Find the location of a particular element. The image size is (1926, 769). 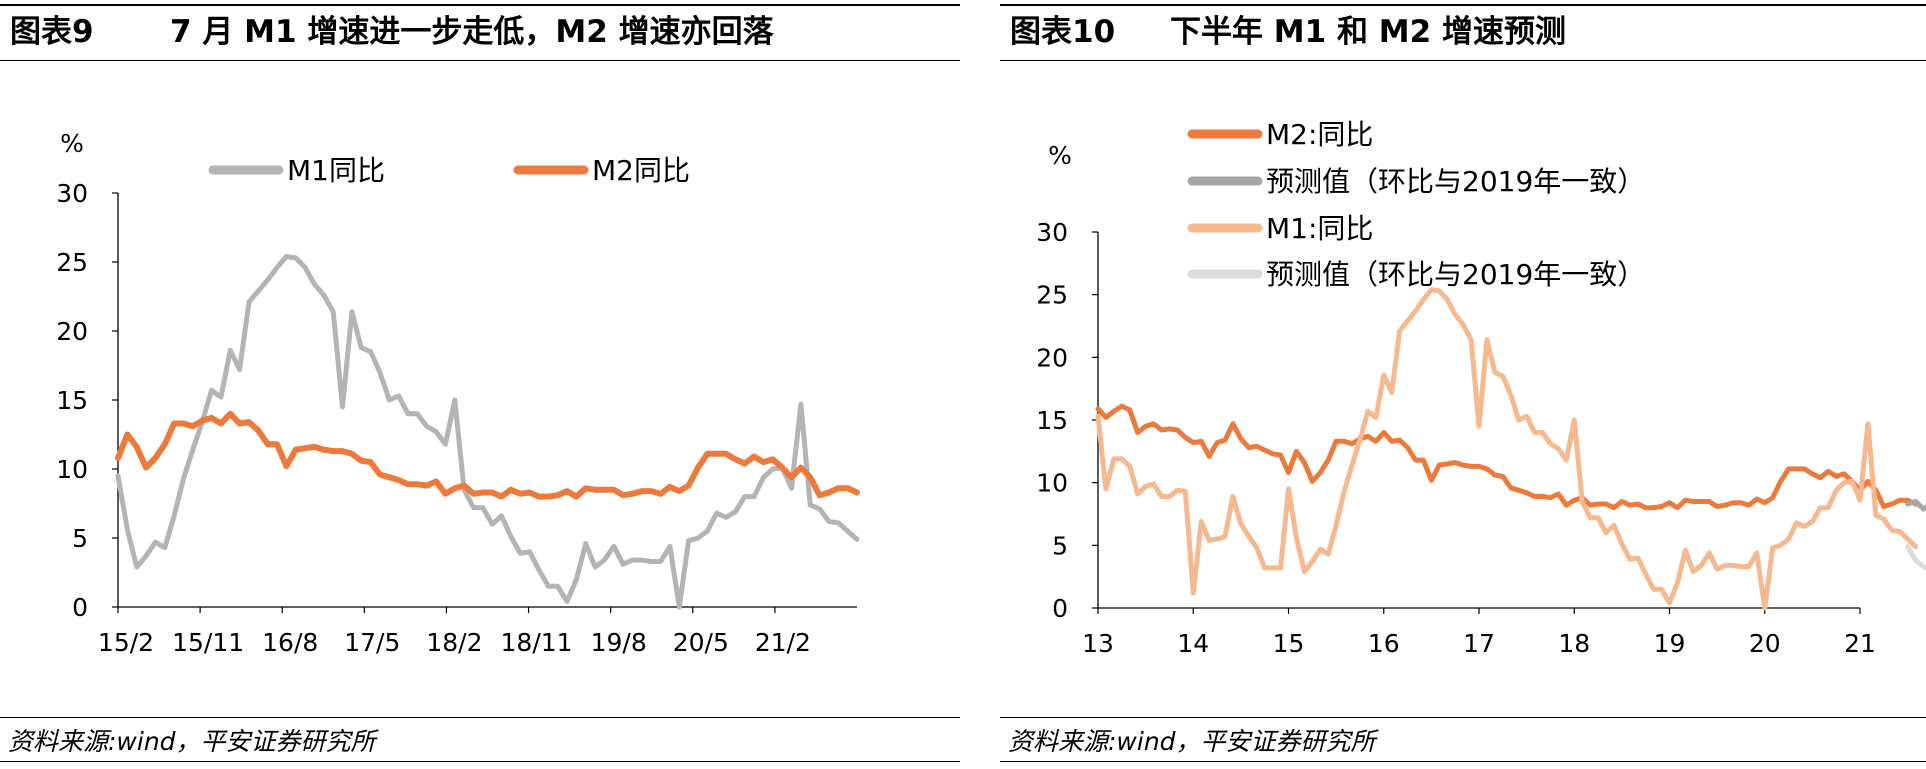

figure-title-text: 7 月 M1 增速进一步走低，M2 增速亦回落 is located at coordinates (472, 32).